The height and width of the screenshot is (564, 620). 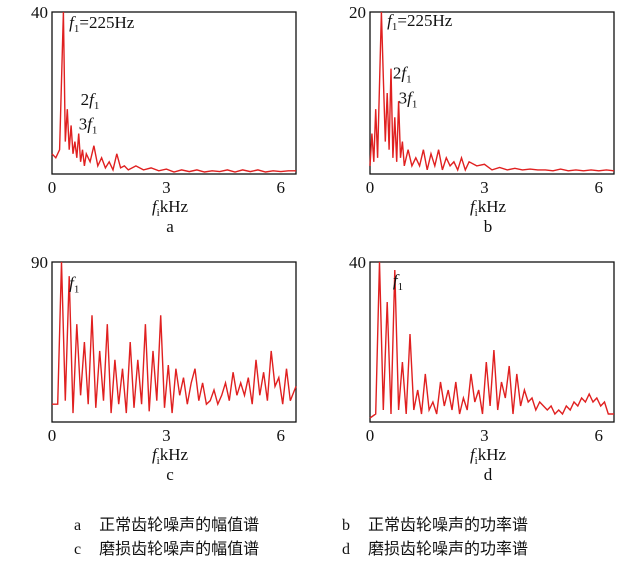 I want to click on panel-c-annotation-0-var: f, so click(x=72, y=283).